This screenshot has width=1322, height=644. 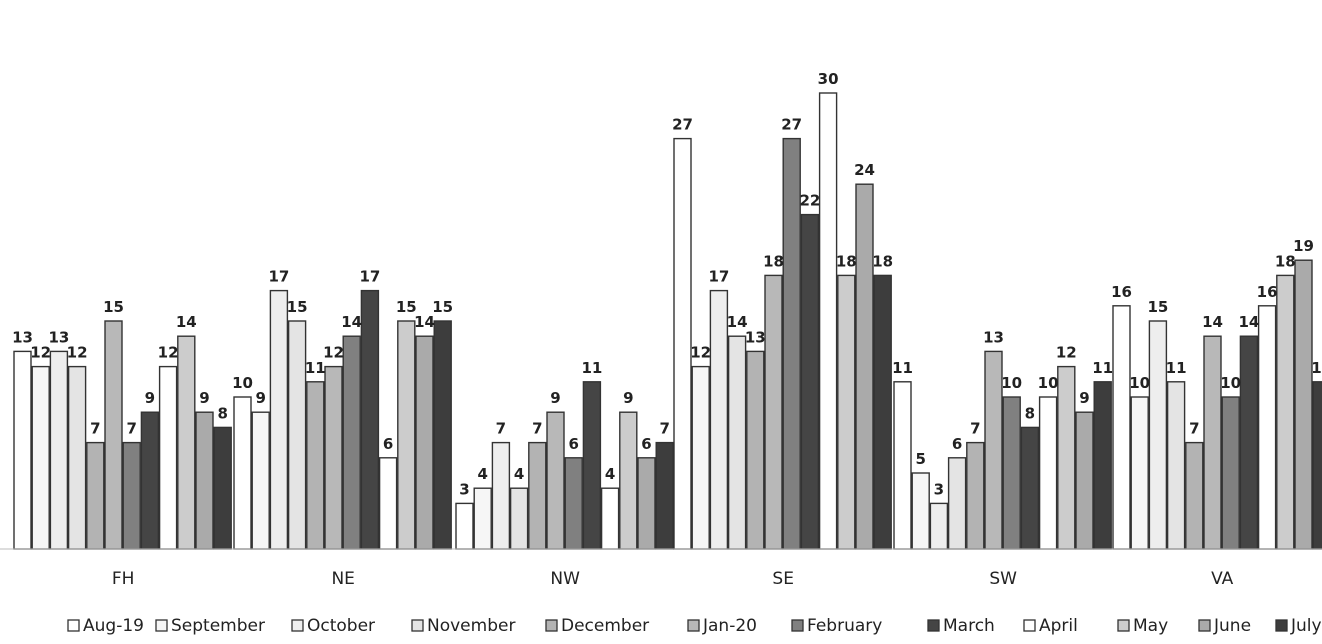 I want to click on legend-label-jan-20: Jan-20, so click(x=729, y=626).